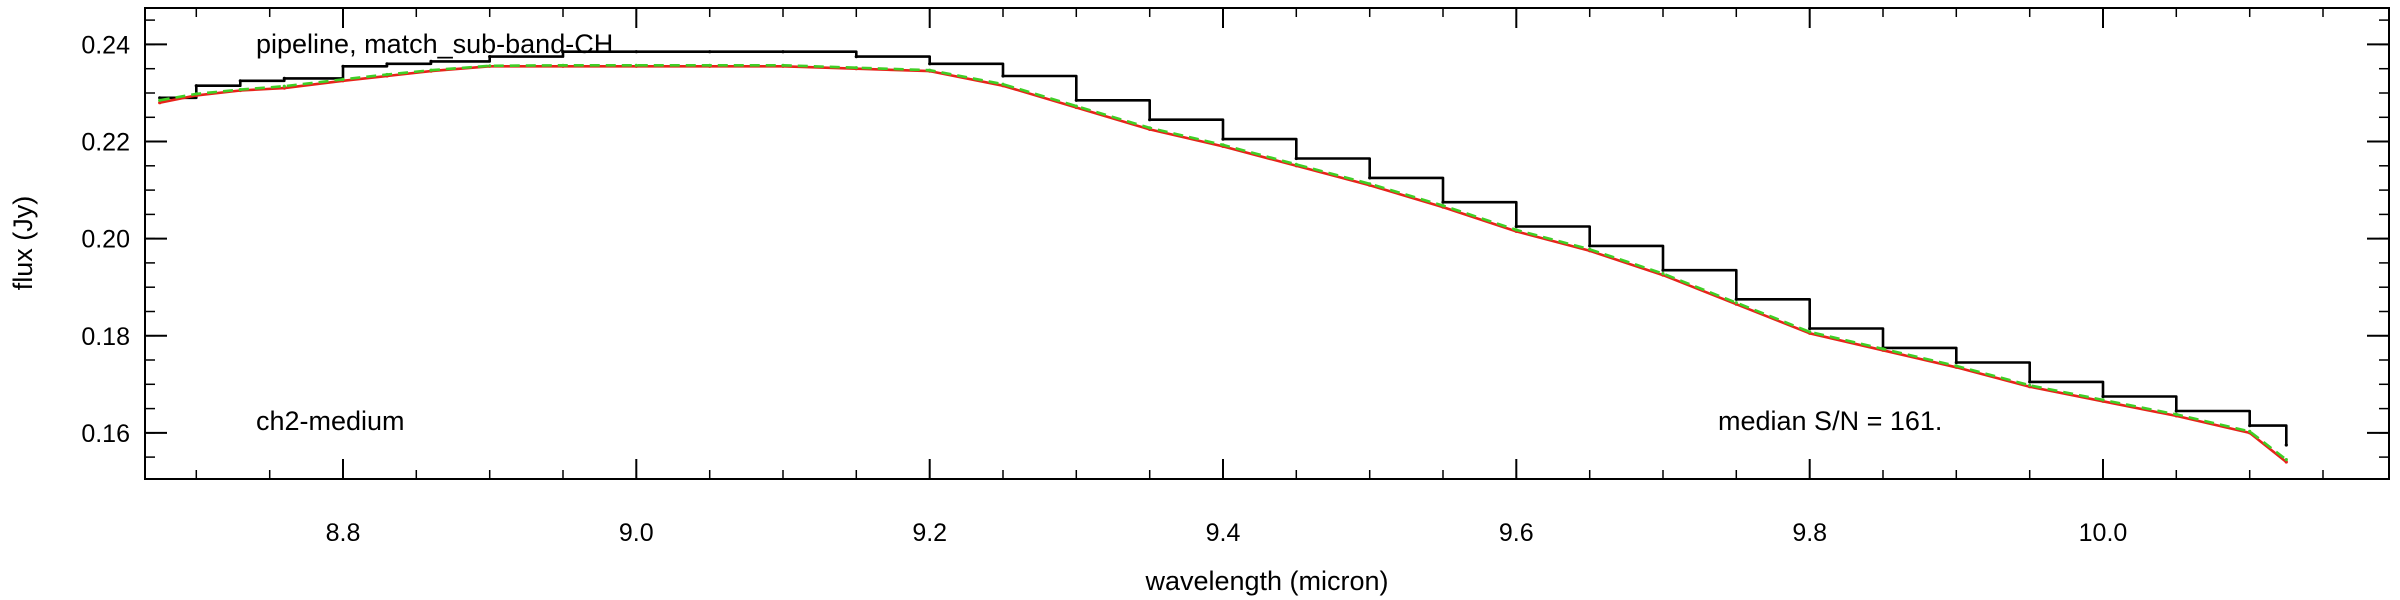  I want to click on x-axis-label: wavelength (micron), so click(1266, 581).